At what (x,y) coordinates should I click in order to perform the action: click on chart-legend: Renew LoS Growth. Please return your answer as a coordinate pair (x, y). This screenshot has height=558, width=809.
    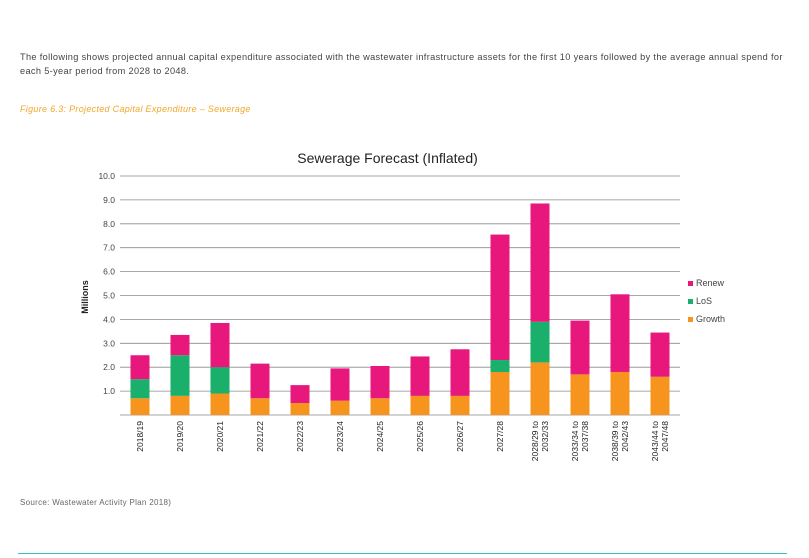
    Looking at the image, I should click on (706, 301).